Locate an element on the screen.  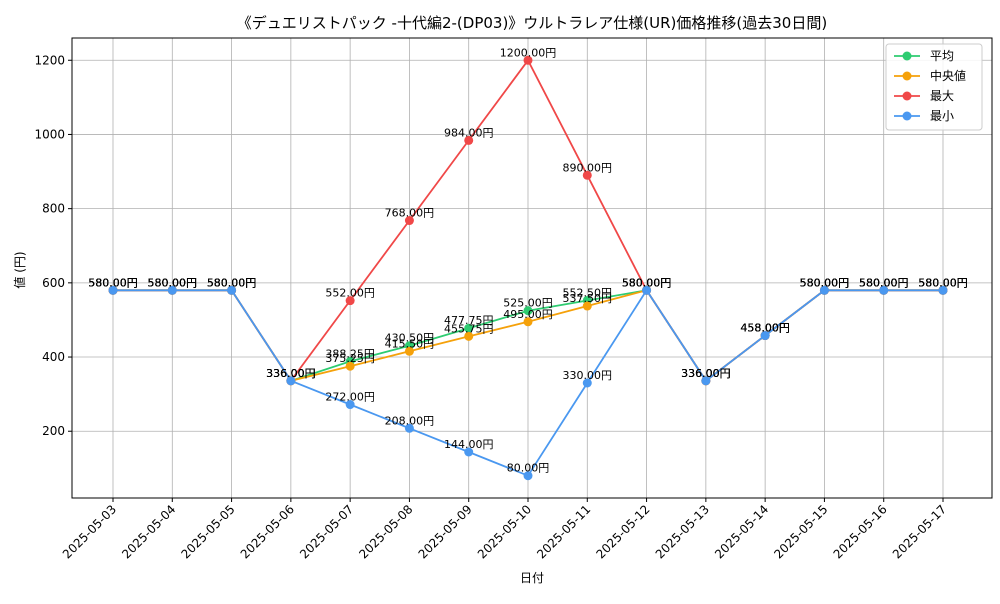
y-axis-label: 値 (円) is located at coordinates (19, 269).